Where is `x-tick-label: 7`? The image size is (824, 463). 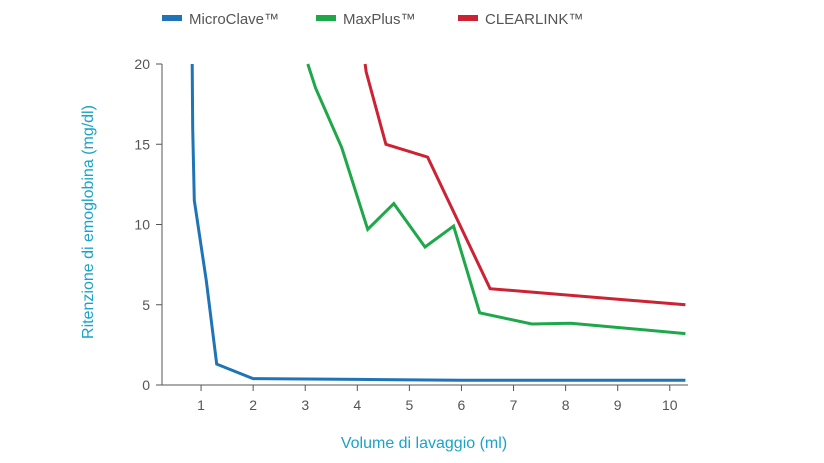 x-tick-label: 7 is located at coordinates (514, 405).